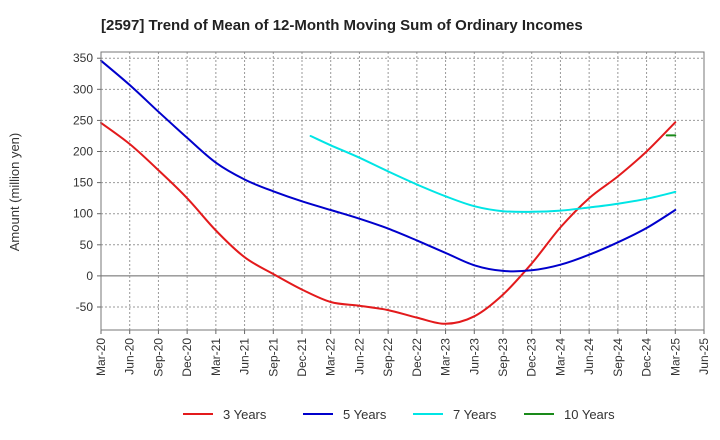  What do you see at coordinates (273, 357) in the screenshot?
I see `x-tick-label: Sep-21` at bounding box center [273, 357].